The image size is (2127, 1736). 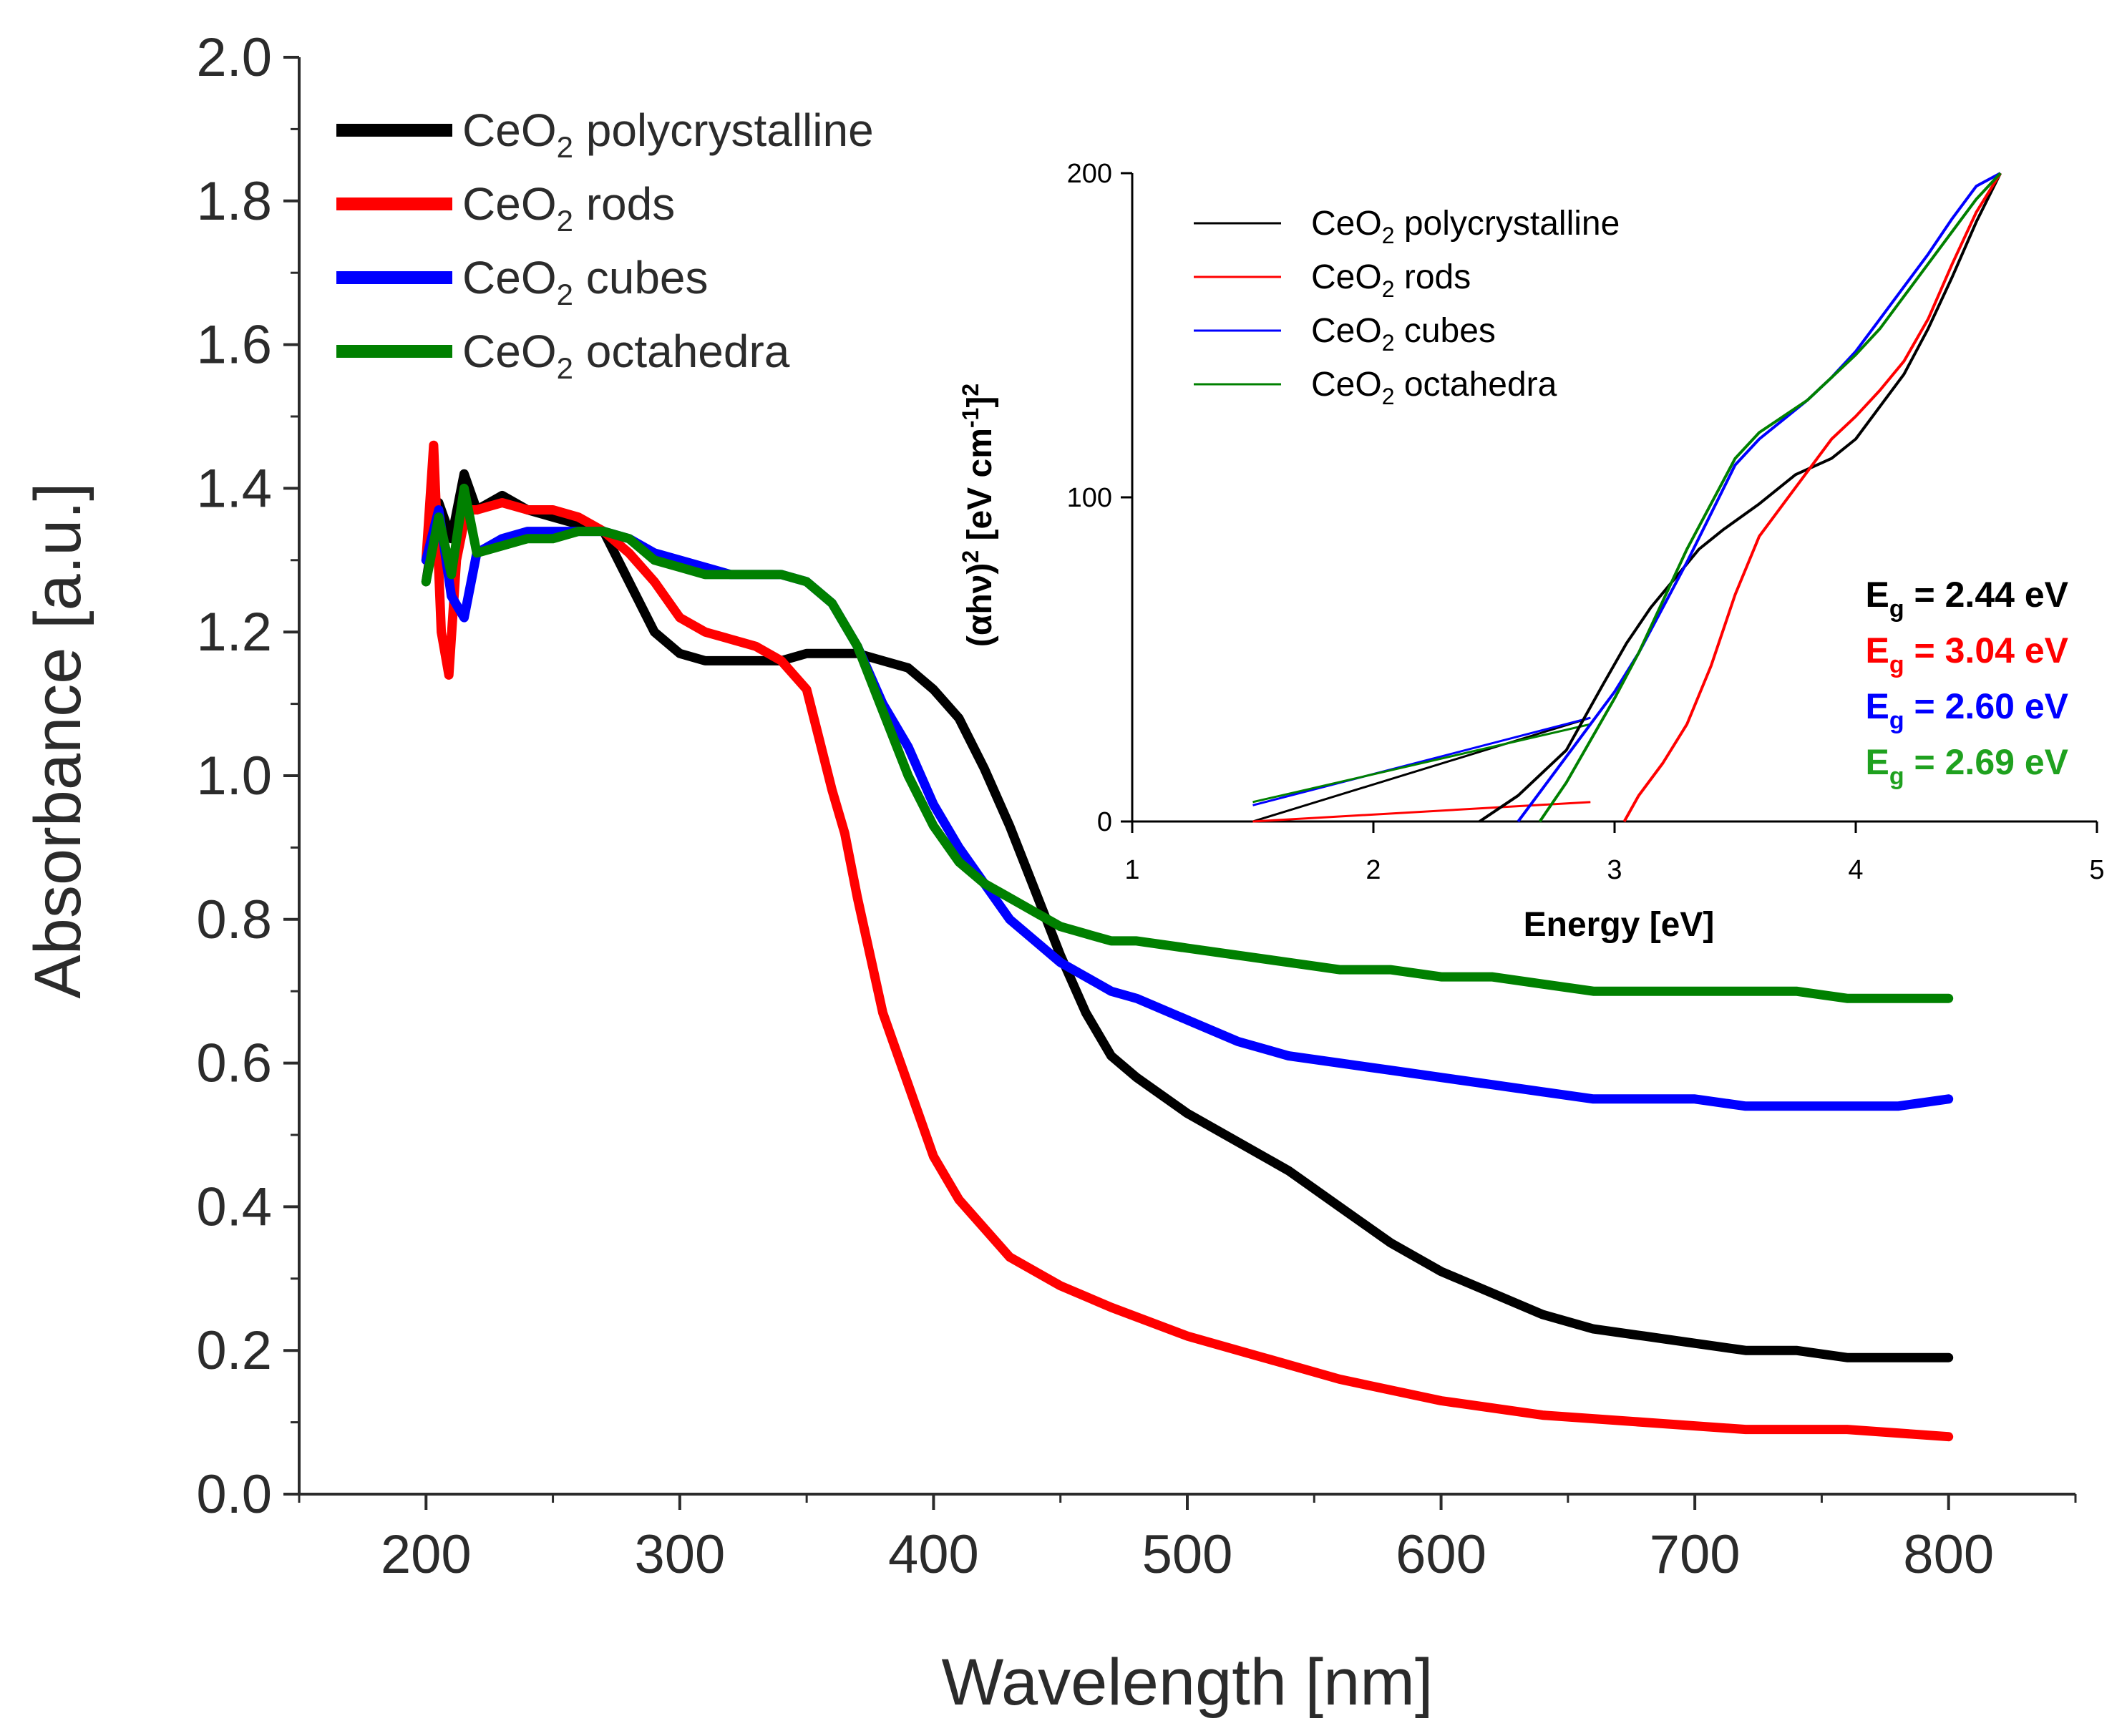 What do you see at coordinates (980, 402) in the screenshot?
I see `inset-y-title-text: ]` at bounding box center [980, 402].